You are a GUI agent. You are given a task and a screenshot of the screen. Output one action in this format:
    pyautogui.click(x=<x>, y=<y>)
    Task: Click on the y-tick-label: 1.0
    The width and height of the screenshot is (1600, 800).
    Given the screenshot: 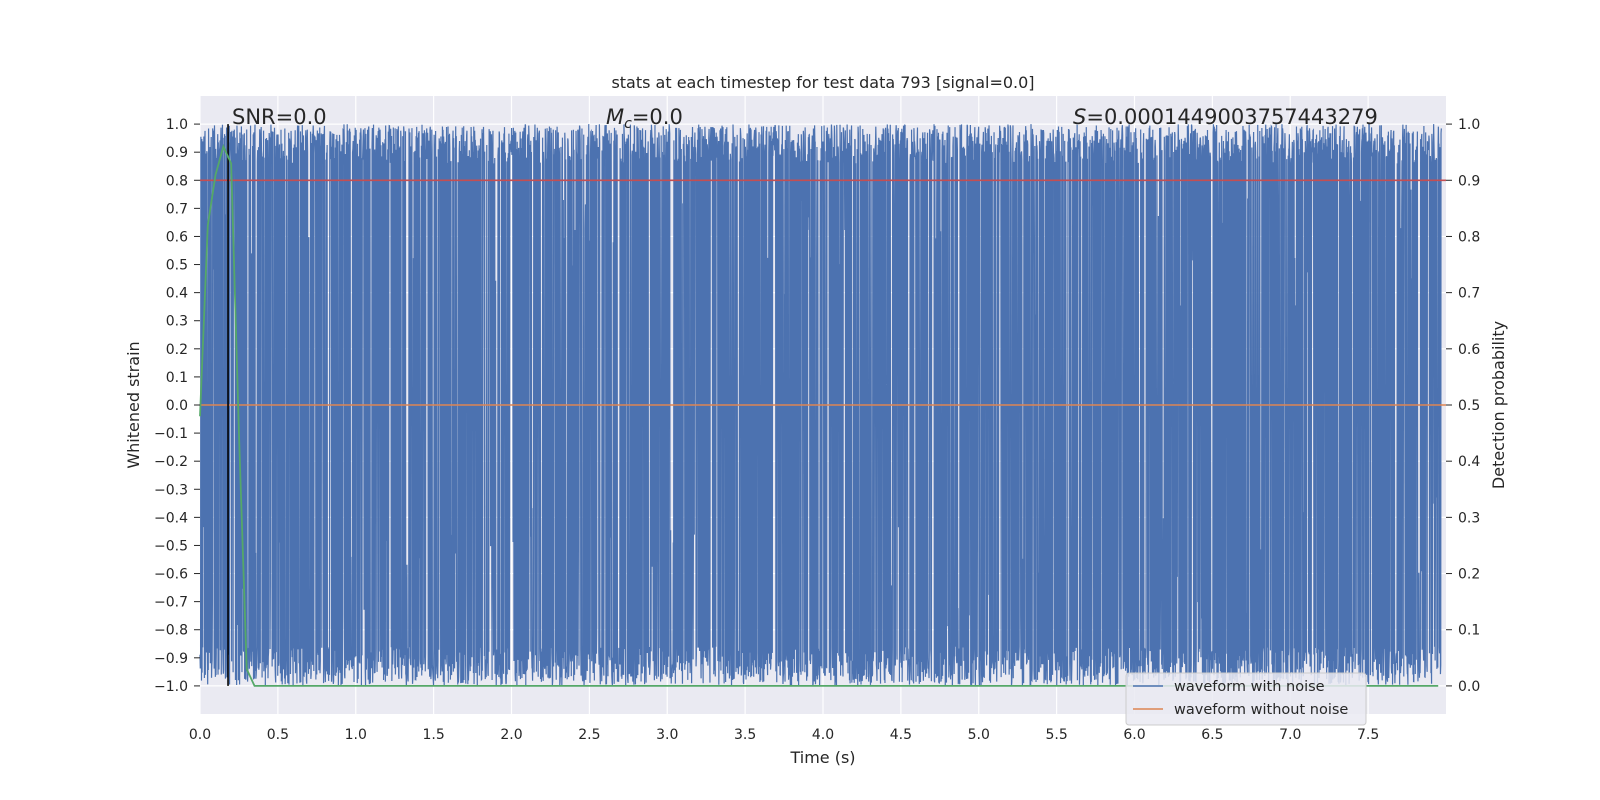 What is the action you would take?
    pyautogui.click(x=177, y=125)
    